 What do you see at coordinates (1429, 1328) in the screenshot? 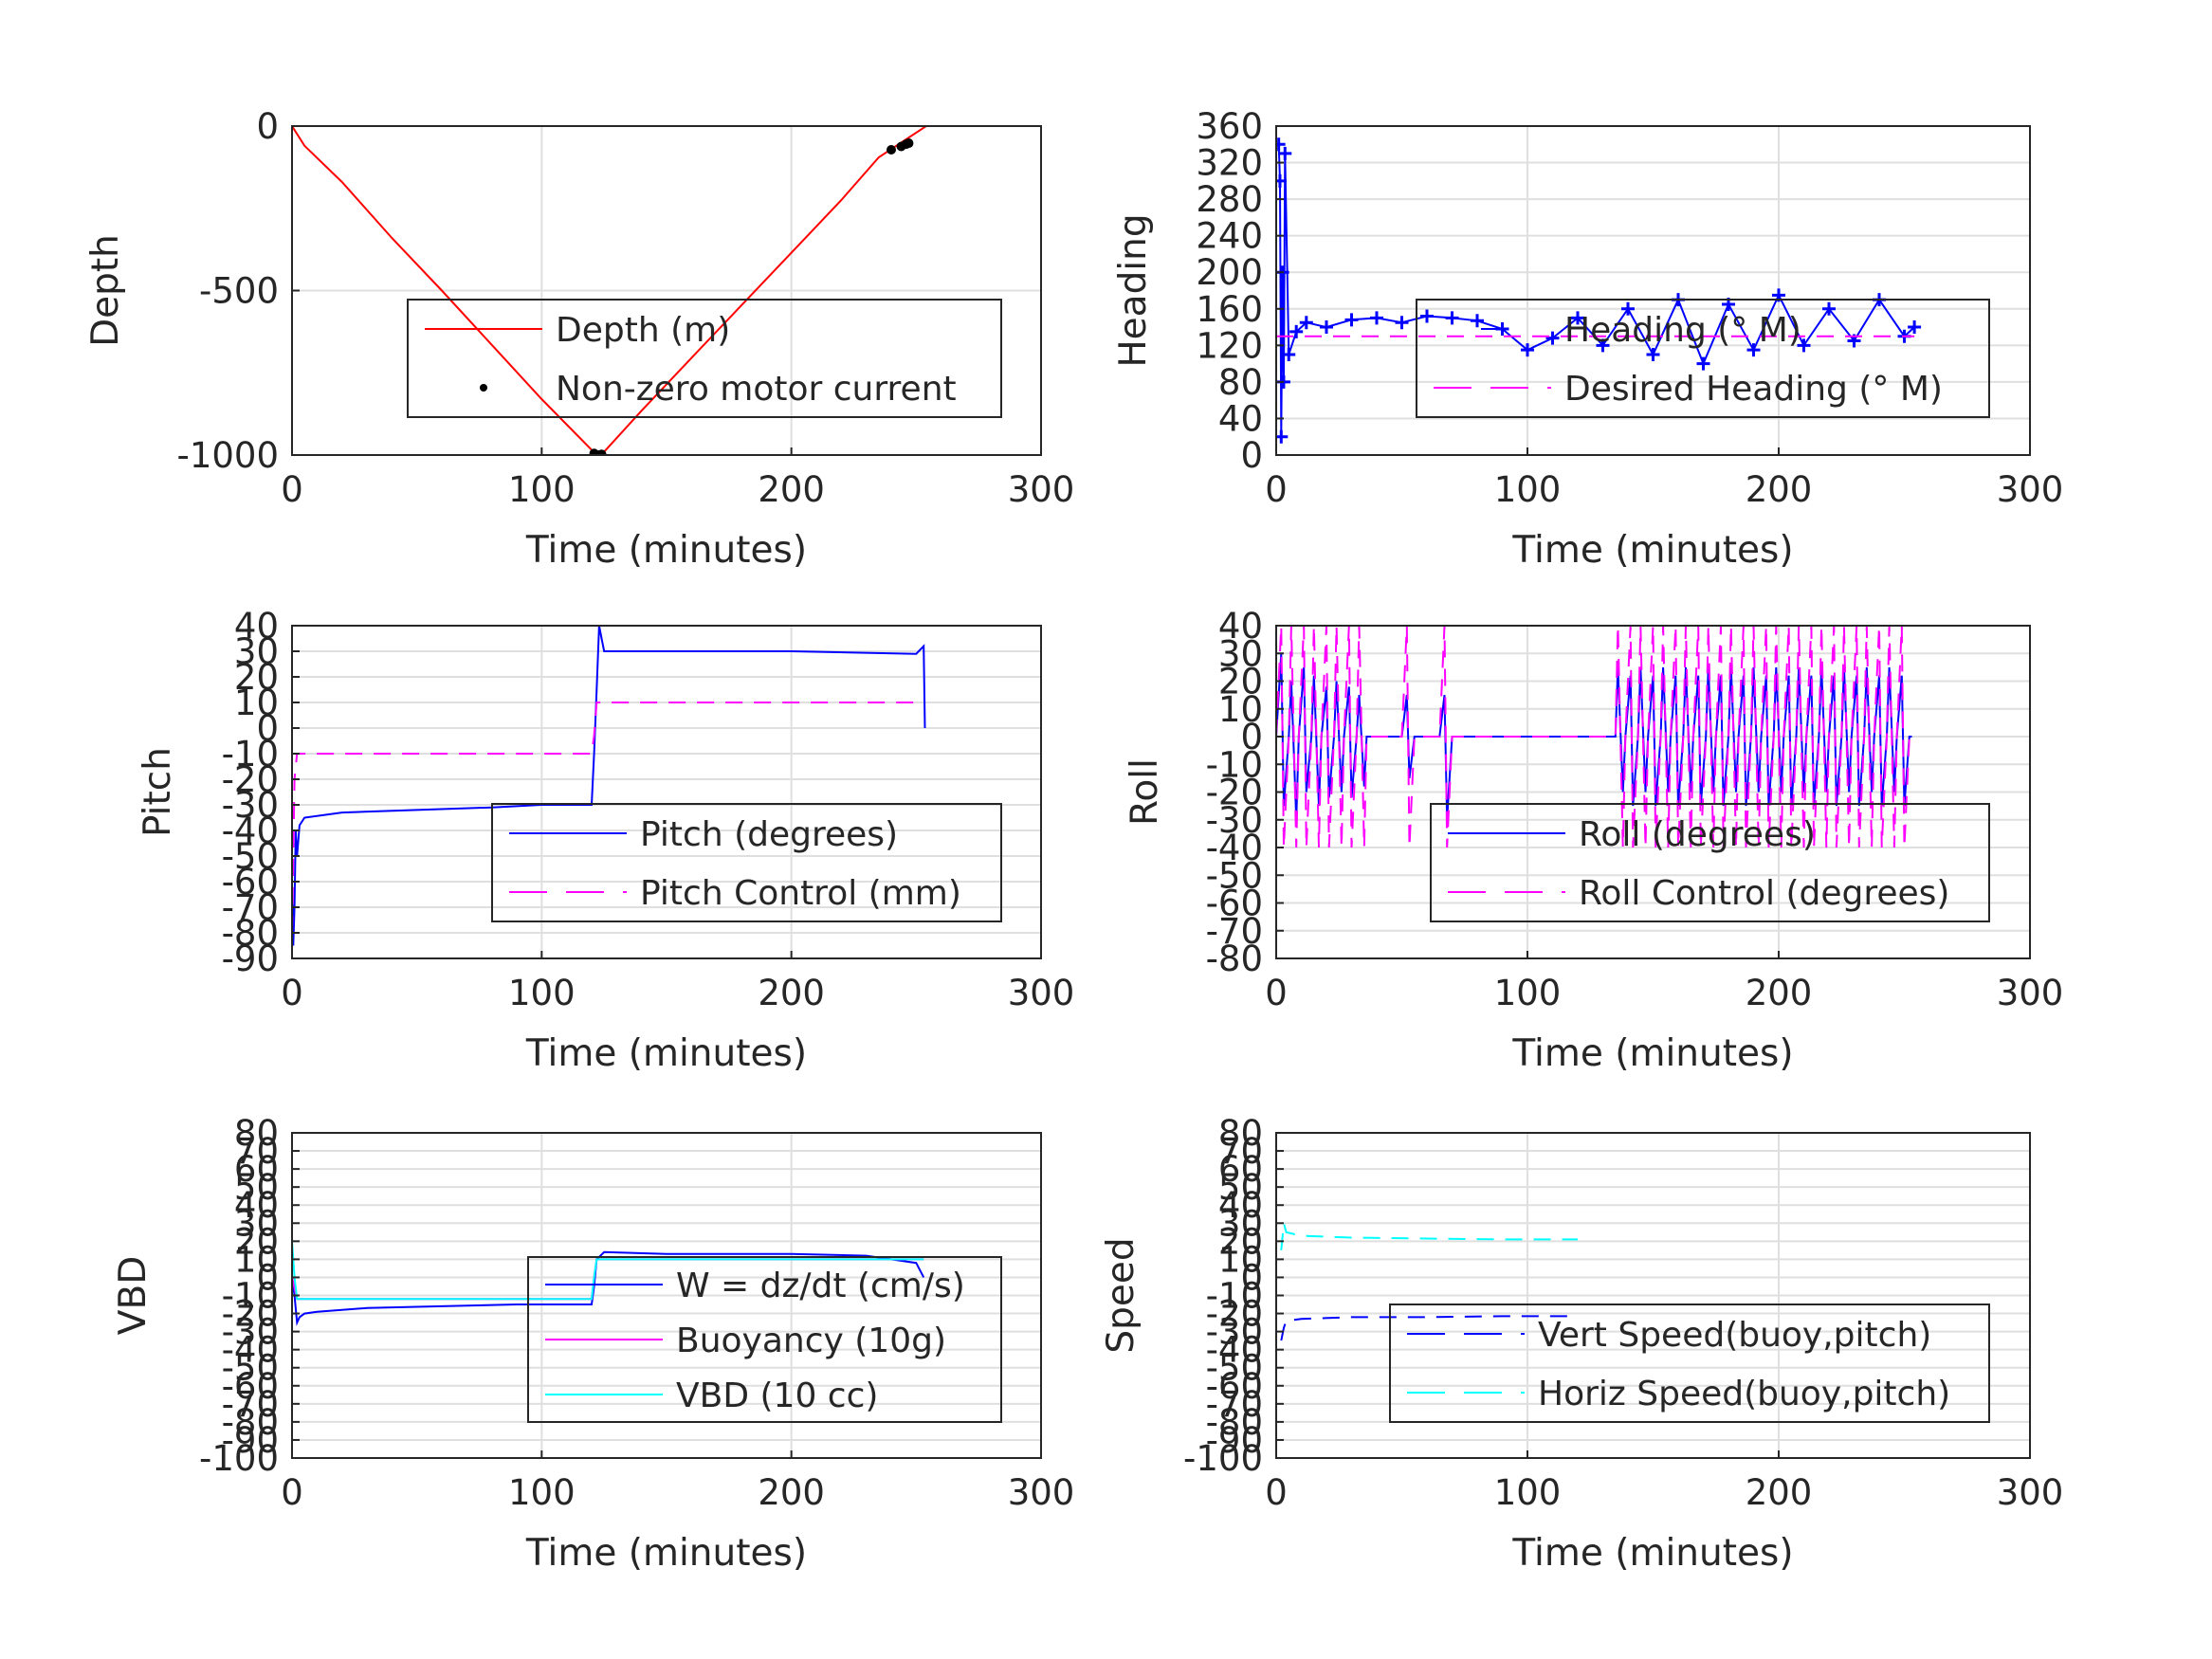
I see `series-vert-speed-buoy-pitch-line` at bounding box center [1429, 1328].